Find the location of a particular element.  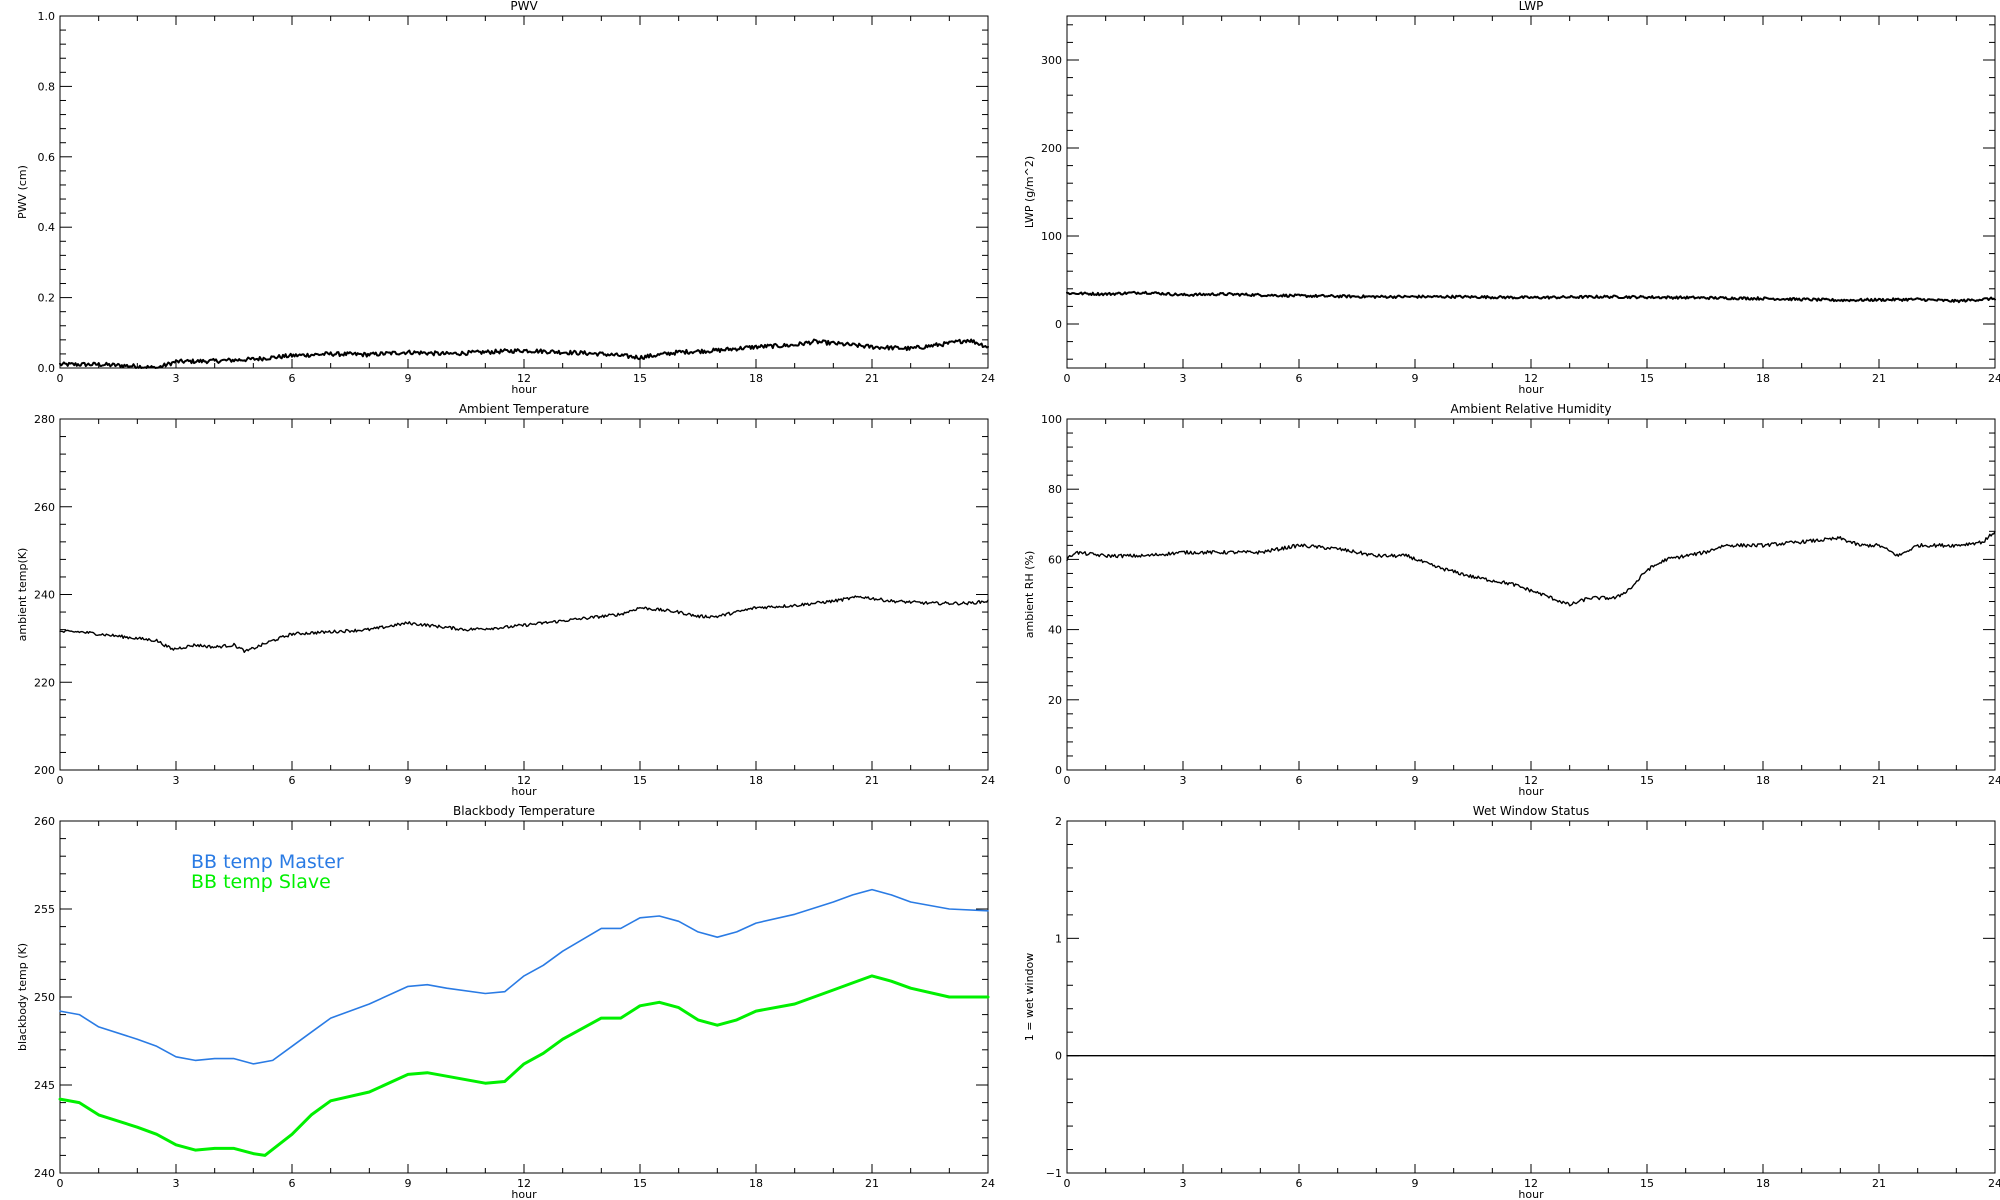

y-tick-label: 220 is located at coordinates (44, 682).